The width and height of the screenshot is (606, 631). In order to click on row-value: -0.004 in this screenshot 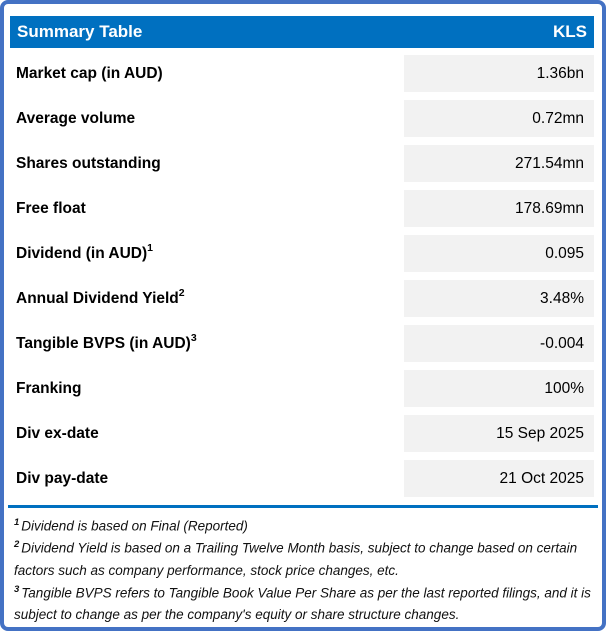, I will do `click(499, 343)`.